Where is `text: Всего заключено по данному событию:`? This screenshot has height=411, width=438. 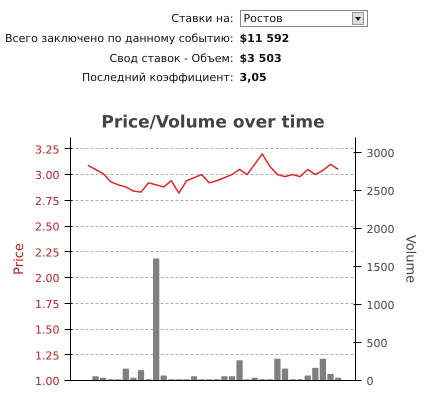 text: Всего заключено по данному событию: is located at coordinates (120, 39).